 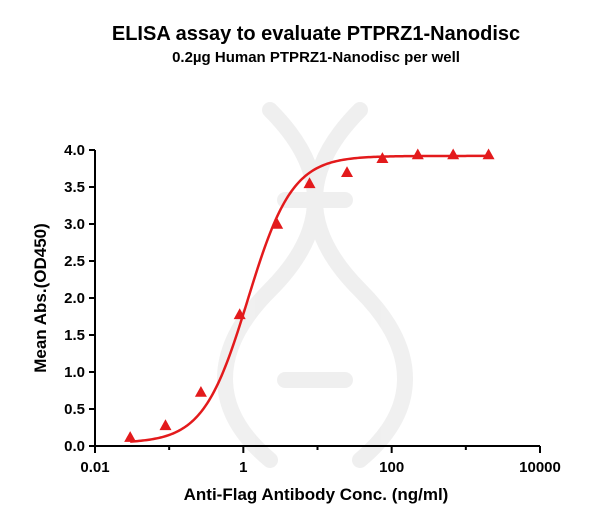 I want to click on x-axis-ticks: 0.01 1 100 10000, so click(x=320, y=461).